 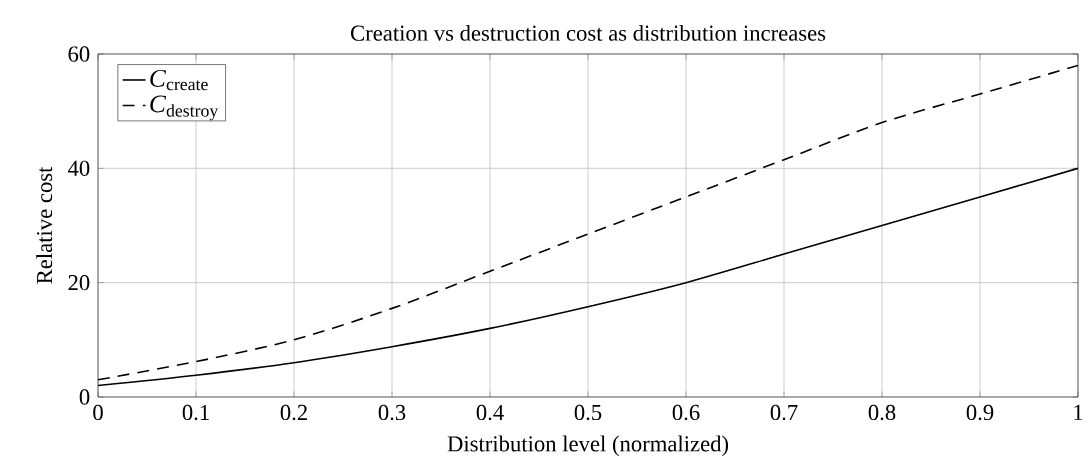 I want to click on legend-label: C$_{create}$, so click(x=179, y=80).